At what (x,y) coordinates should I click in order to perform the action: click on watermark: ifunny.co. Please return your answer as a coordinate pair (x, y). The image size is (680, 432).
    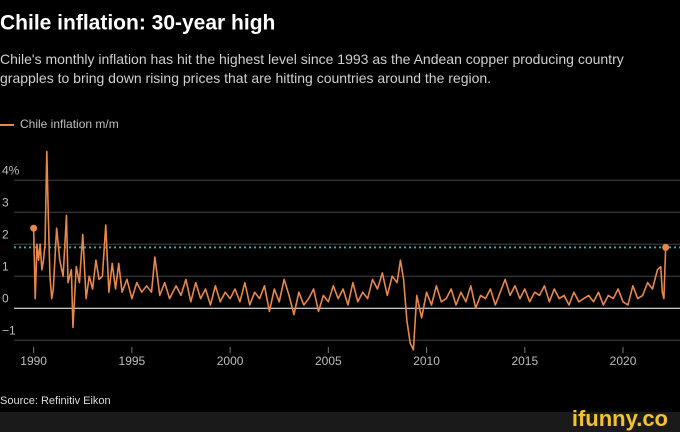
    Looking at the image, I should click on (620, 418).